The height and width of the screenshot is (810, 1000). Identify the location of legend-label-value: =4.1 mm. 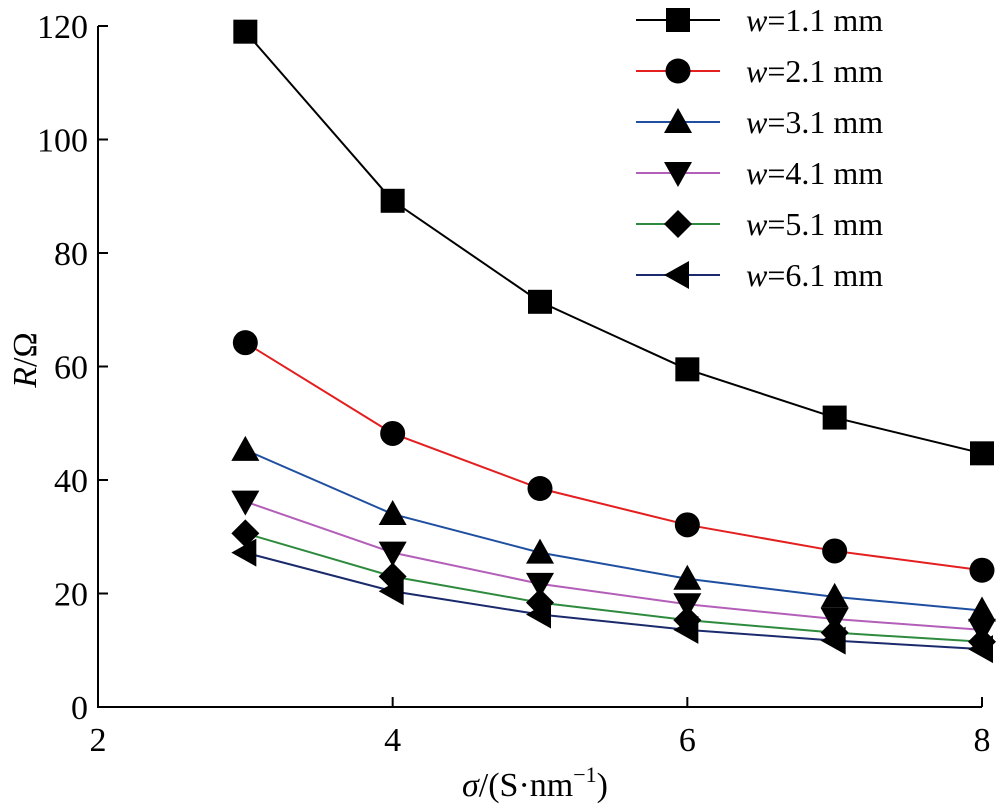
(825, 173).